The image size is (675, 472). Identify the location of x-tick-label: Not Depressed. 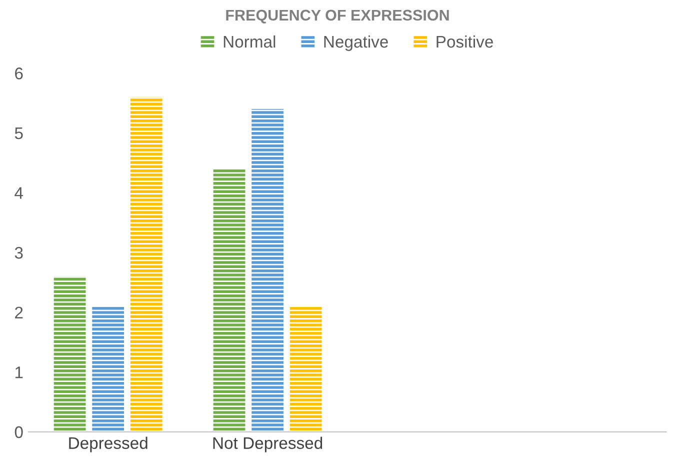
(267, 444).